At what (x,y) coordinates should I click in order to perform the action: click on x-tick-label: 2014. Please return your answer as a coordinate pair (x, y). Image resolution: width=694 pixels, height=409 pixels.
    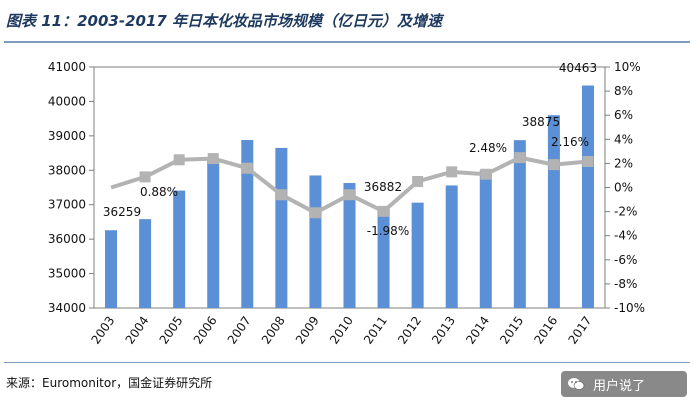
    Looking at the image, I should click on (477, 330).